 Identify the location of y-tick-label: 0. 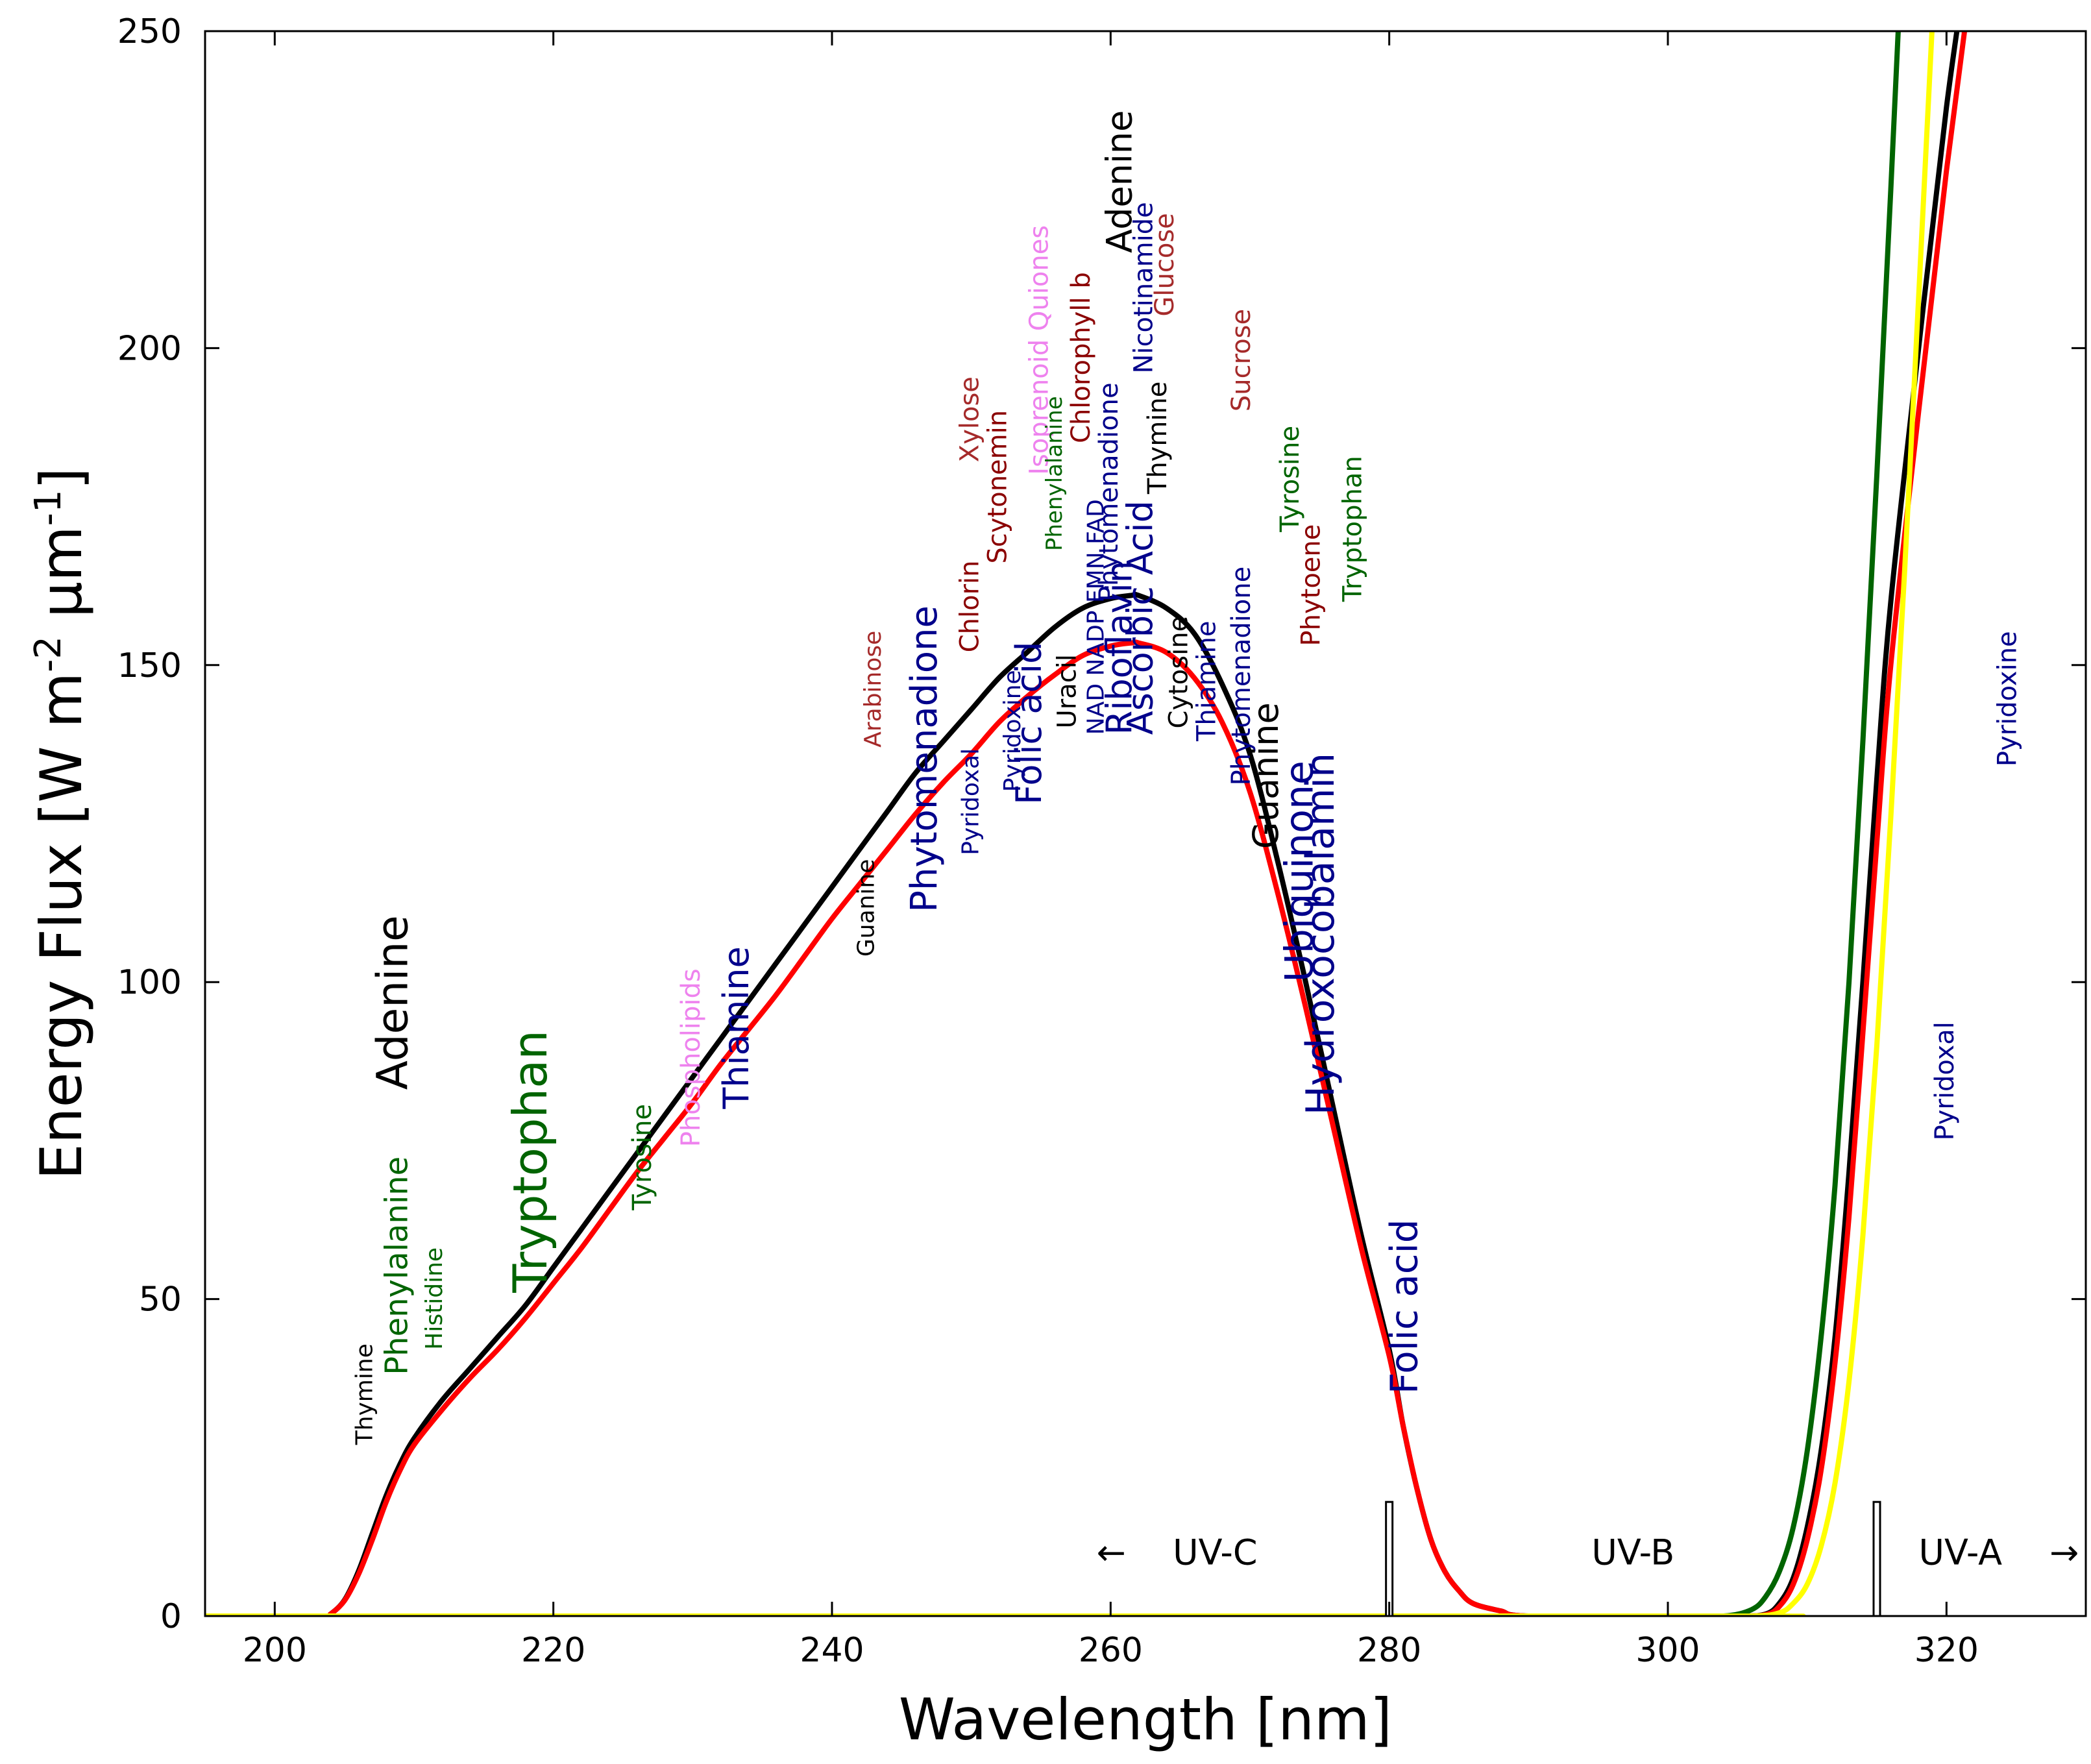
(171, 1616).